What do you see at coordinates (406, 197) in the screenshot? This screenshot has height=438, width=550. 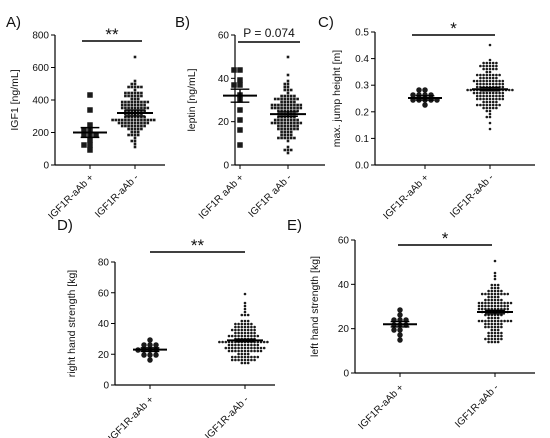 I see `x-category-label: IGF1R-aAb +` at bounding box center [406, 197].